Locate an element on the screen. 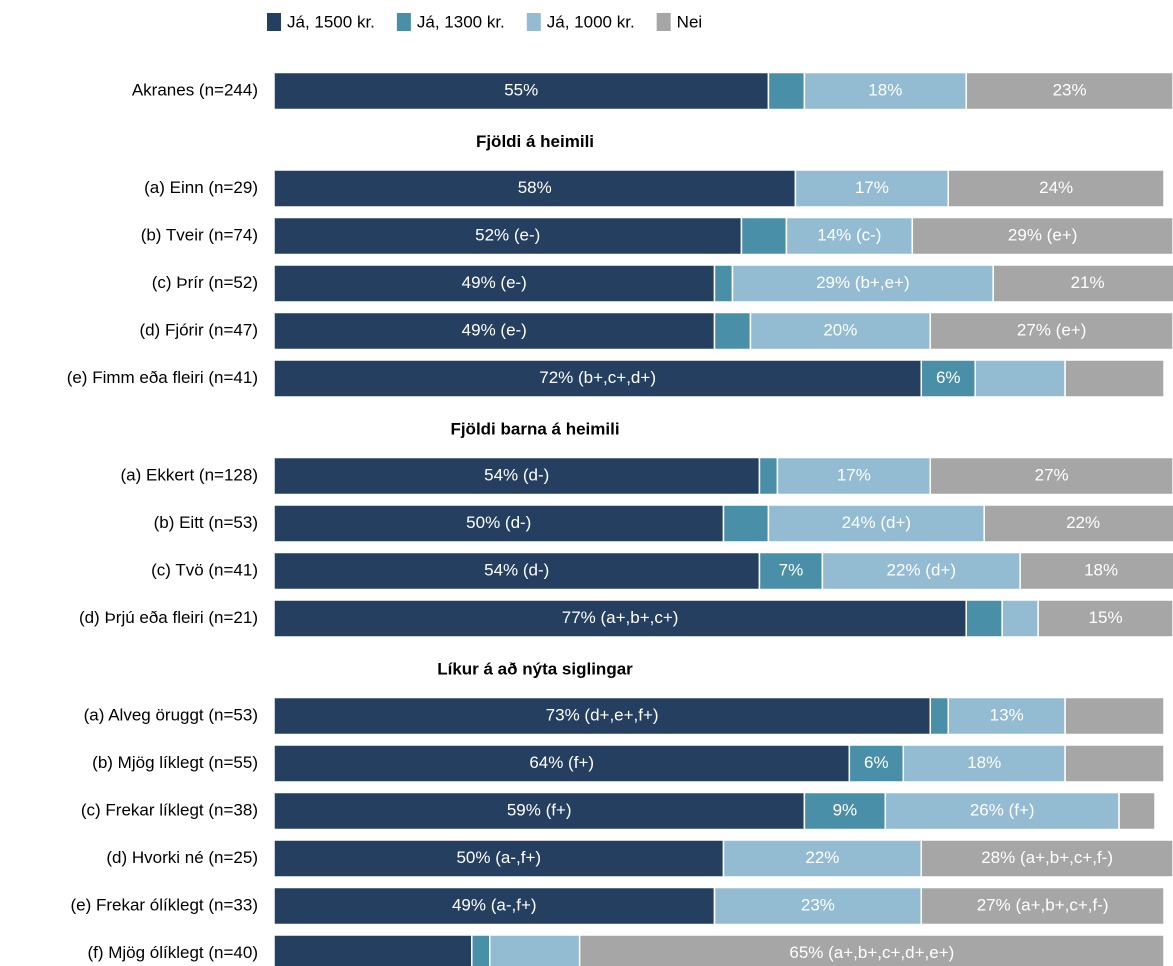 The width and height of the screenshot is (1173, 966). data-label: 49% (a-,f+) is located at coordinates (494, 904).